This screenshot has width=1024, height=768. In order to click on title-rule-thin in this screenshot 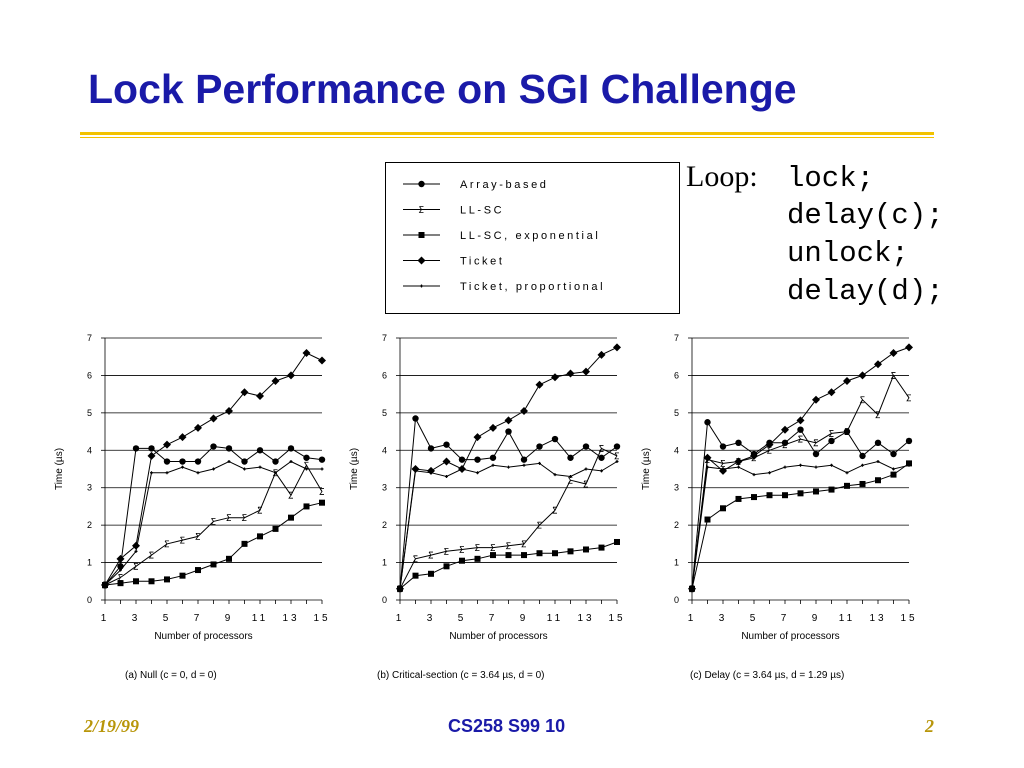, I will do `click(507, 137)`.